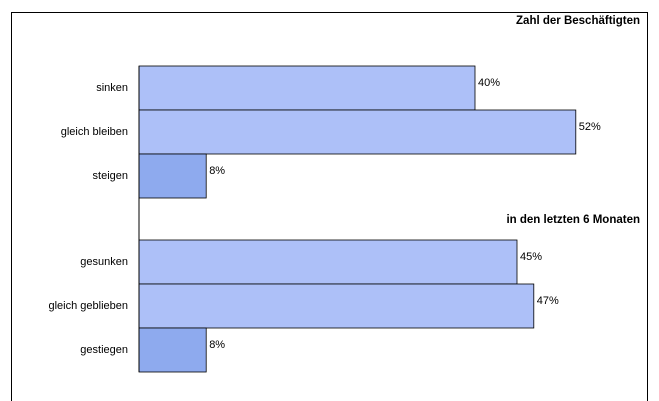  I want to click on group-title: in den letzten 6 Monaten, so click(573, 220).